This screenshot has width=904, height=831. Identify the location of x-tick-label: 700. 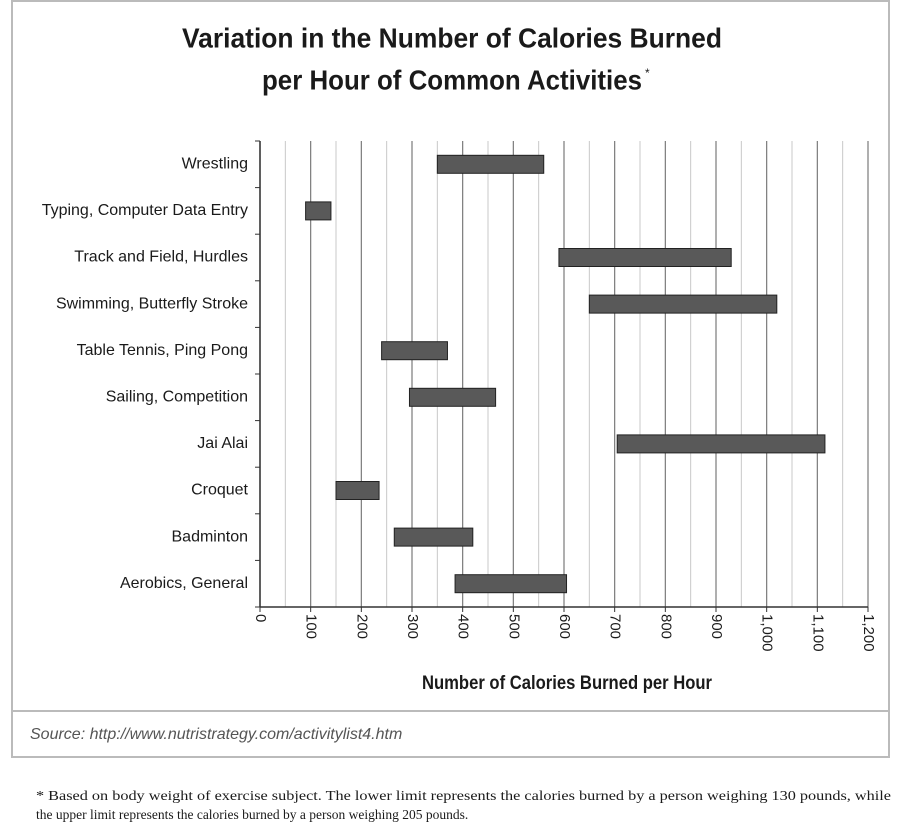
(615, 626).